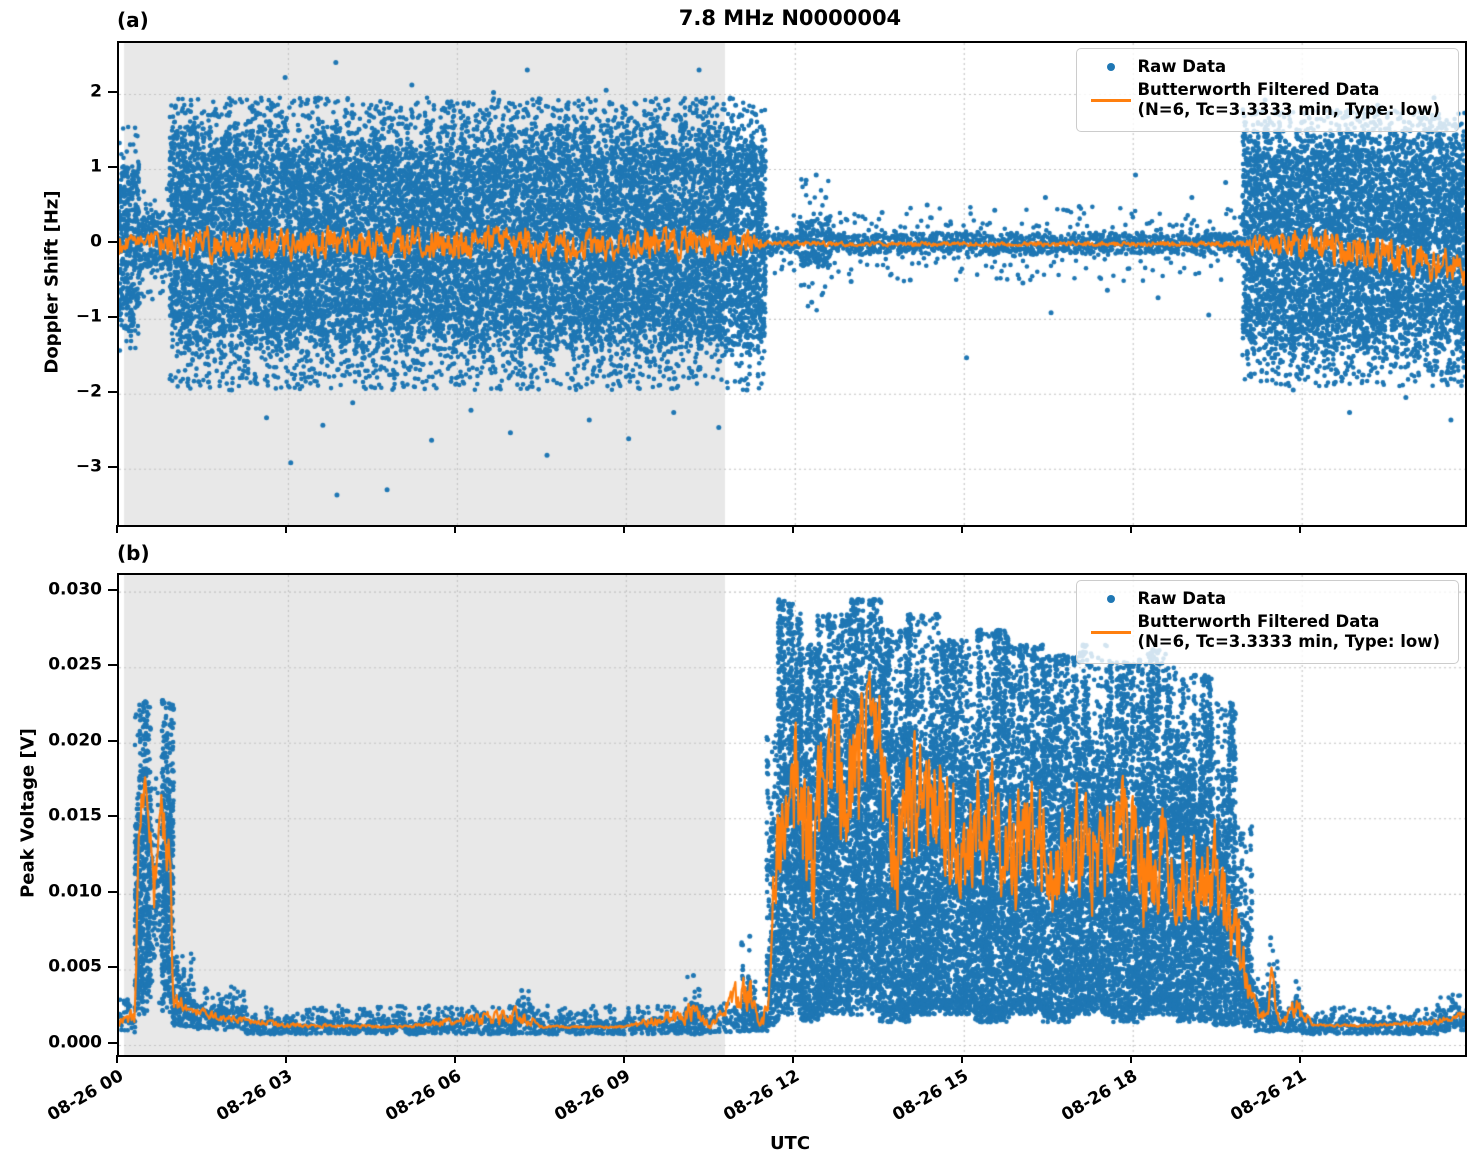  Describe the element at coordinates (88, 316) in the screenshot. I see `panel-a-ytick: −1` at that location.